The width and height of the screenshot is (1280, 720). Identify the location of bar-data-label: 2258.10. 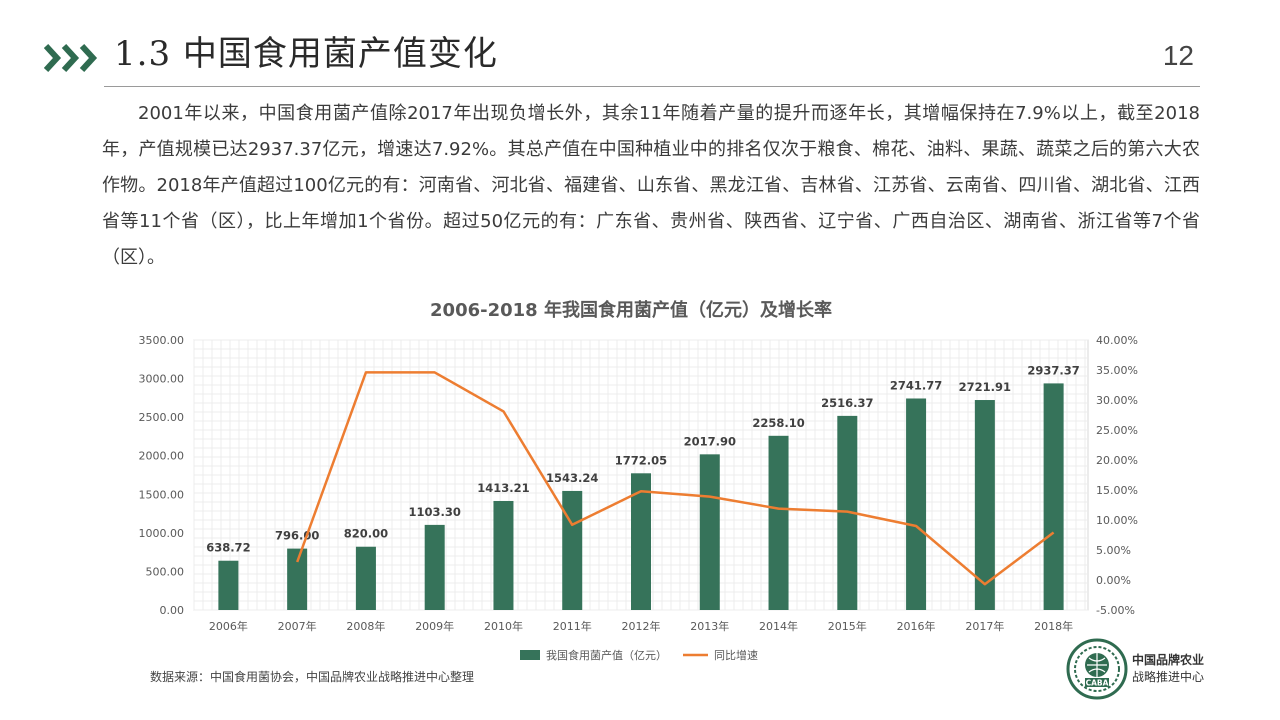
(778, 423).